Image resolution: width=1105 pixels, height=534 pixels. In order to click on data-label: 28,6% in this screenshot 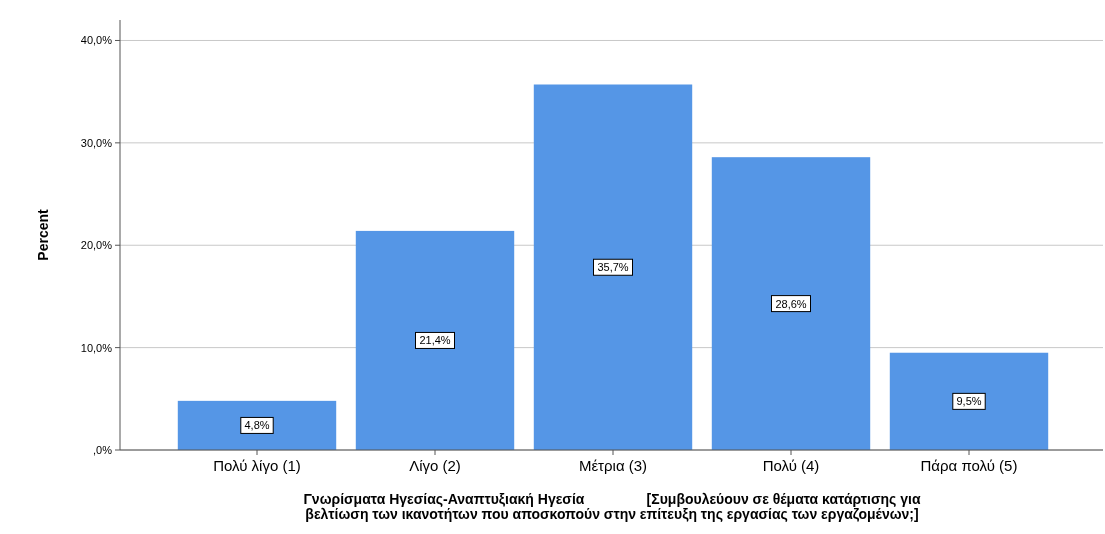, I will do `click(791, 303)`.